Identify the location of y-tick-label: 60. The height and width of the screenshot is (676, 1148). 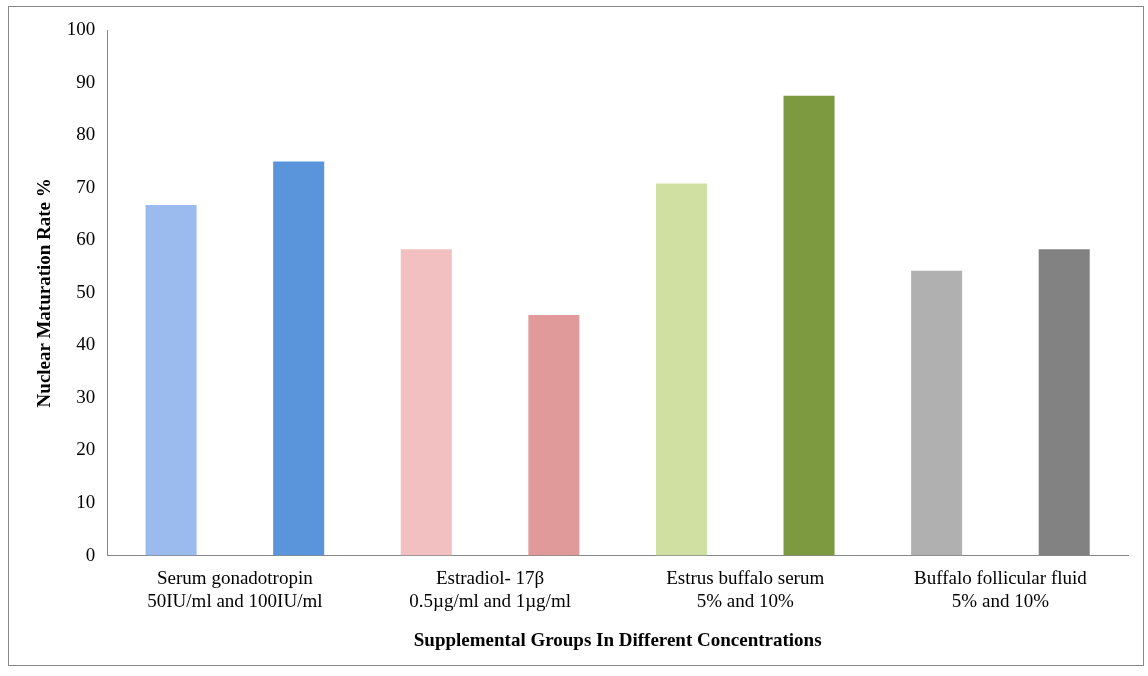
(86, 239).